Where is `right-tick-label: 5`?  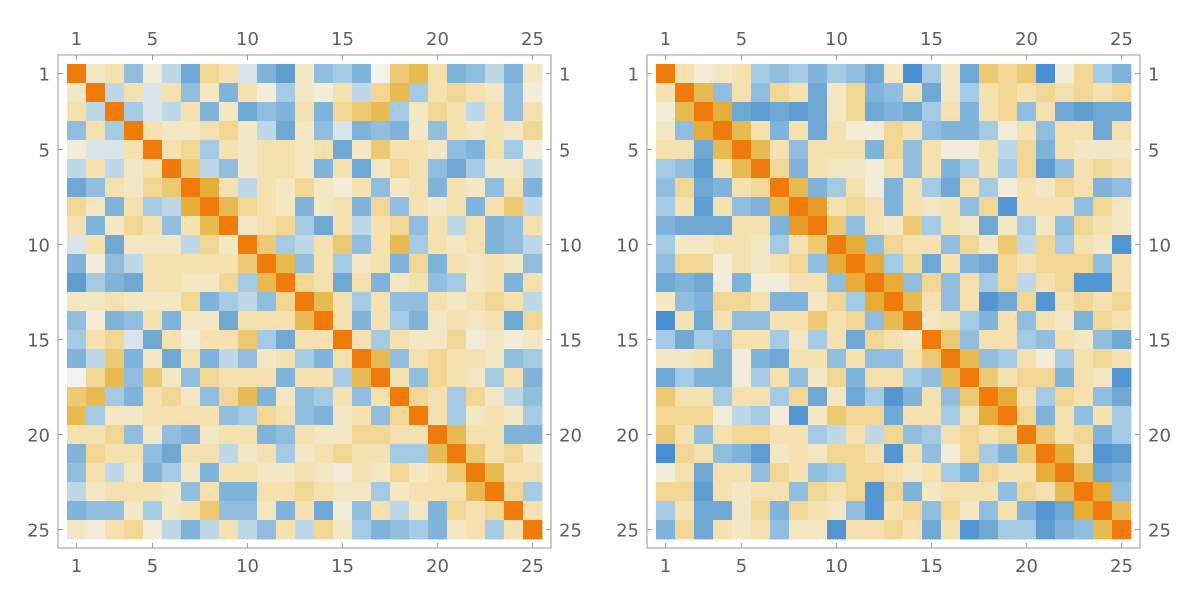
right-tick-label: 5 is located at coordinates (564, 151).